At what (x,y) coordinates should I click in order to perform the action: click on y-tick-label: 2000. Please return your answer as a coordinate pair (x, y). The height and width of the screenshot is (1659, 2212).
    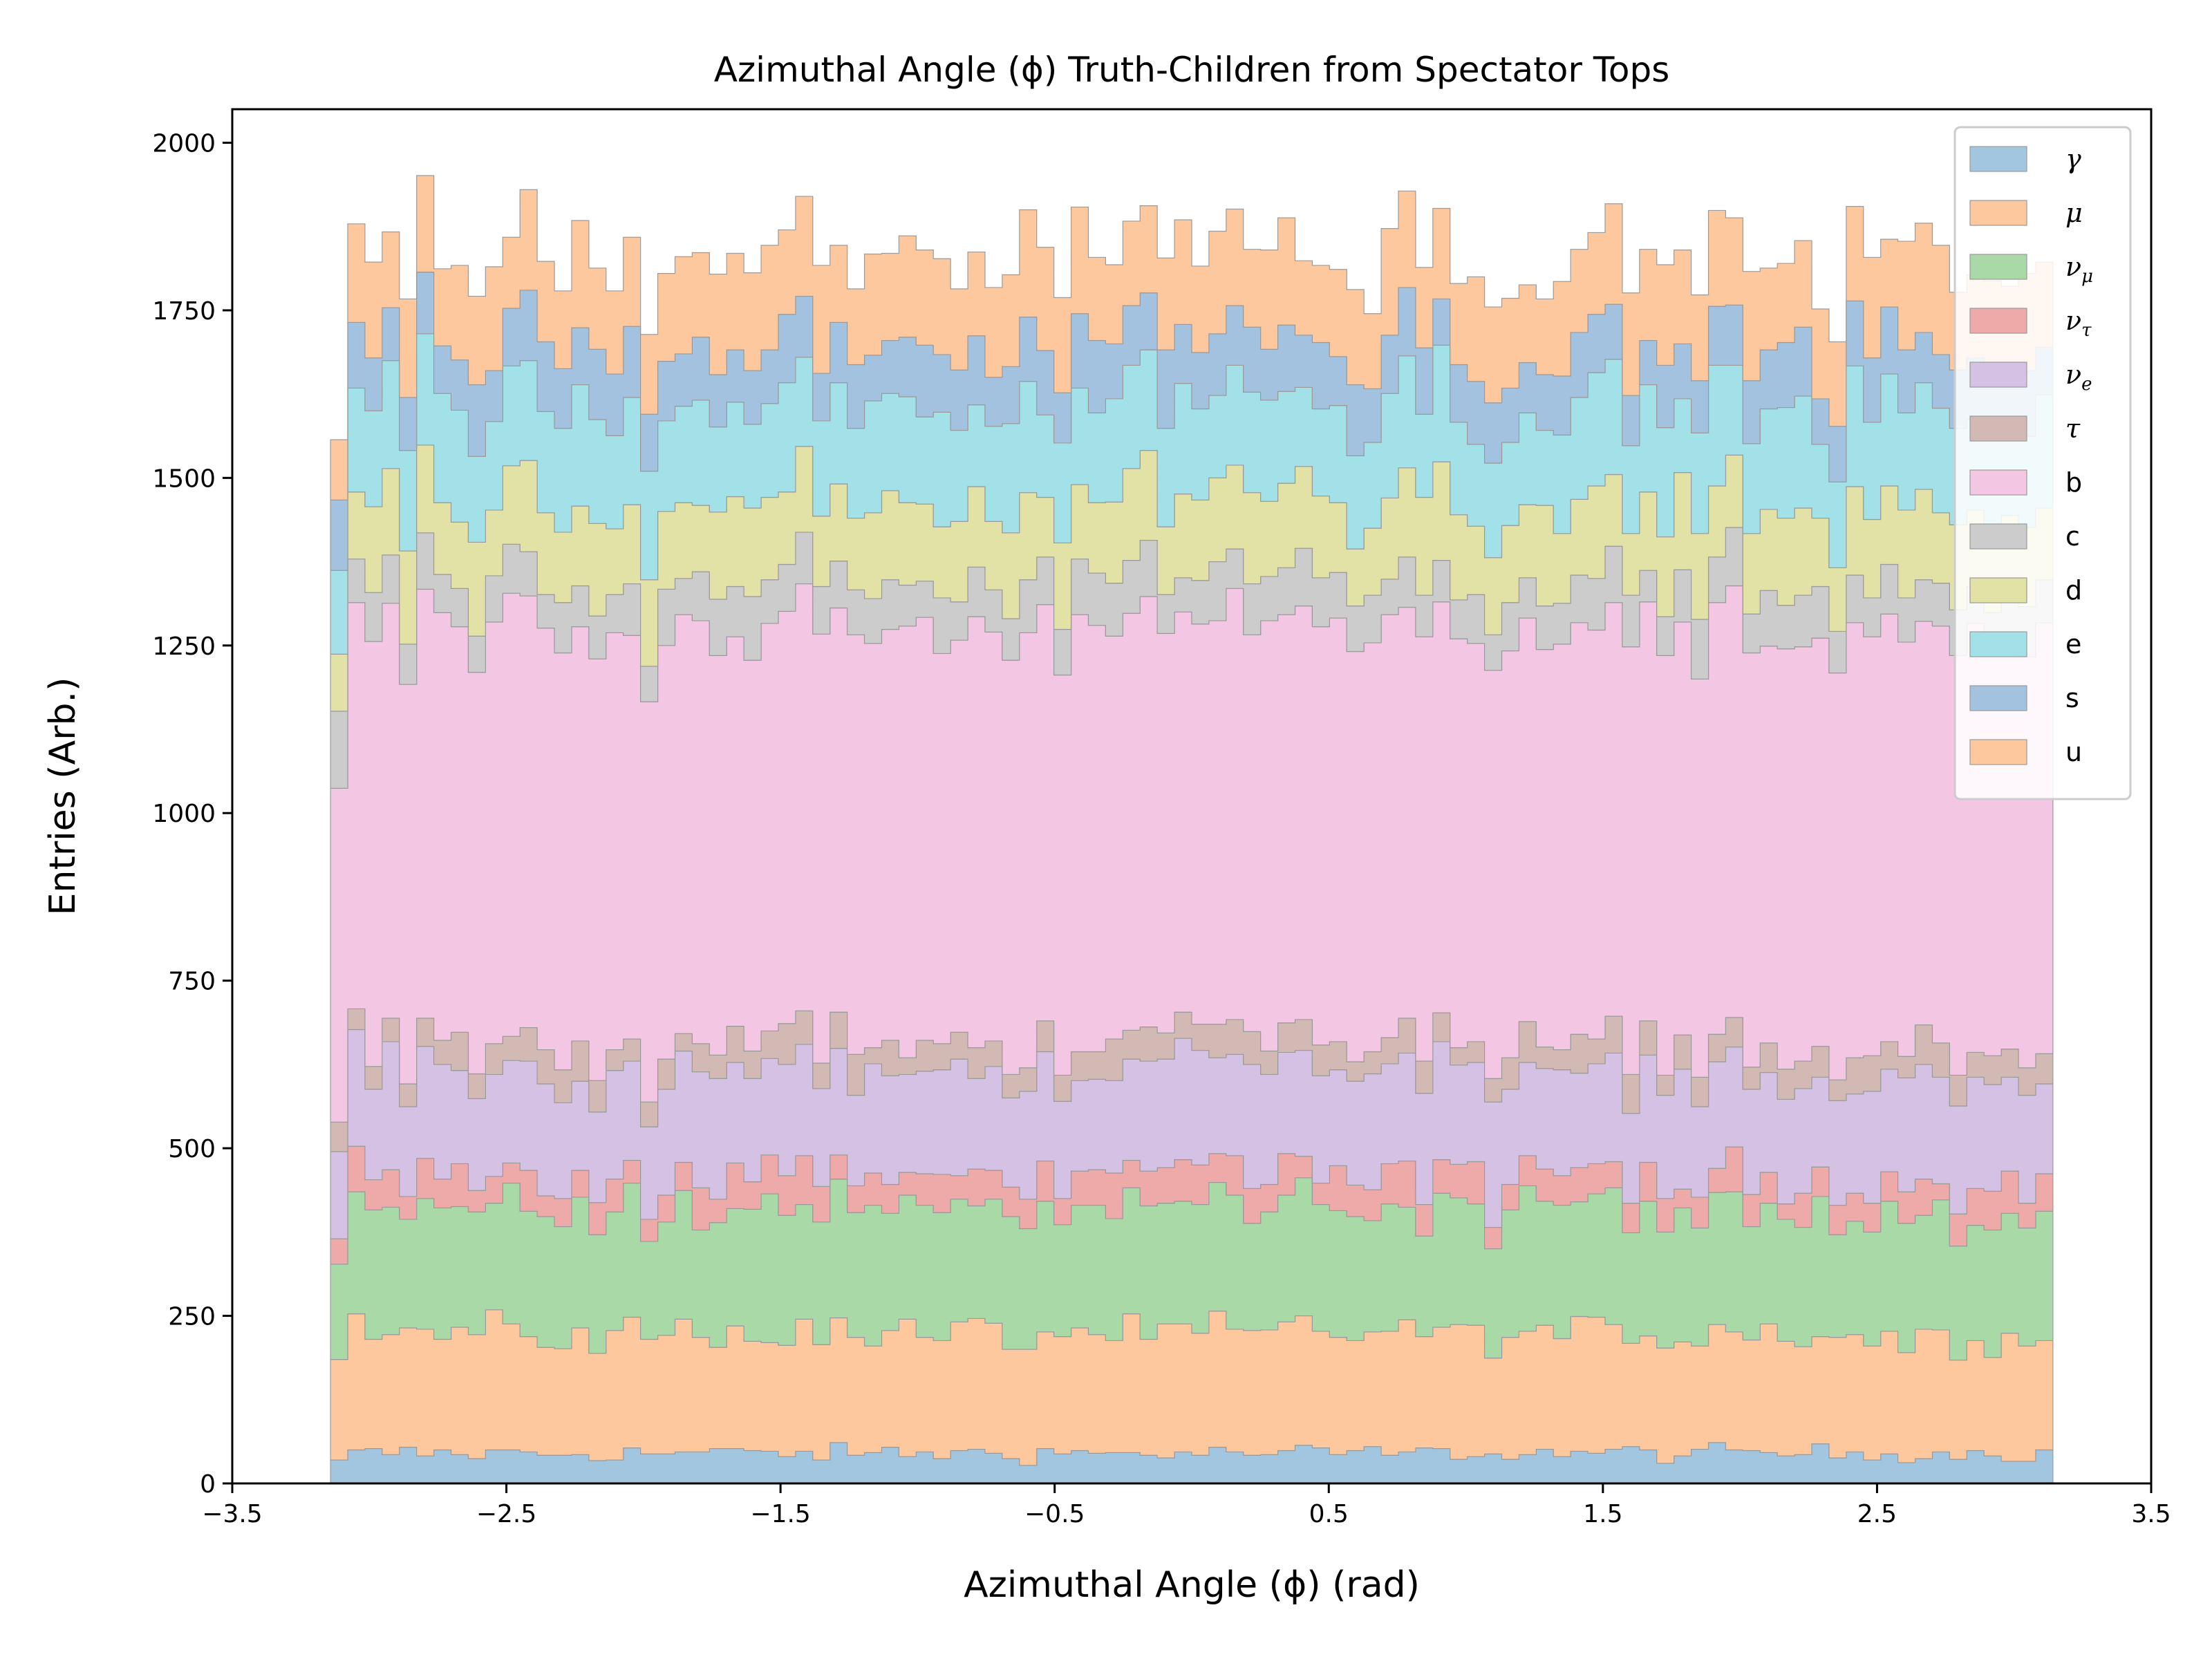
    Looking at the image, I should click on (184, 143).